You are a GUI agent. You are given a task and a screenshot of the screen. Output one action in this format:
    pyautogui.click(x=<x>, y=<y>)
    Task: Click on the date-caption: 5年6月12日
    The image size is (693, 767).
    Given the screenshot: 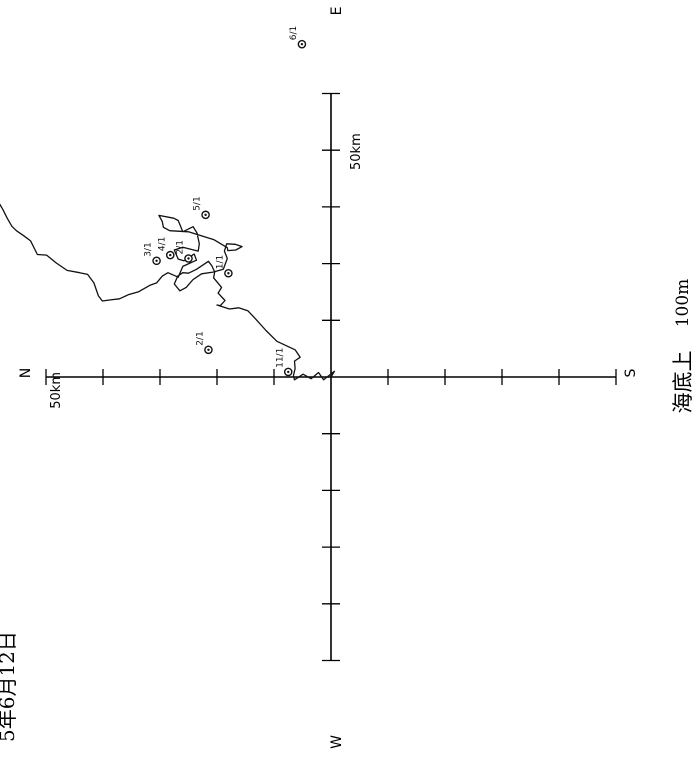 What is the action you would take?
    pyautogui.click(x=9, y=686)
    